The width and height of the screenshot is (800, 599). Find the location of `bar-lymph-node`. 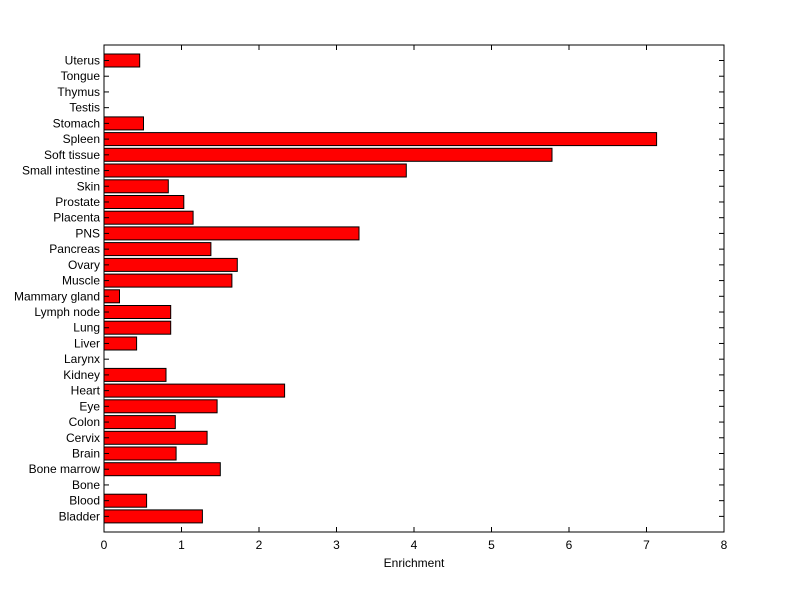

bar-lymph-node is located at coordinates (137, 312).